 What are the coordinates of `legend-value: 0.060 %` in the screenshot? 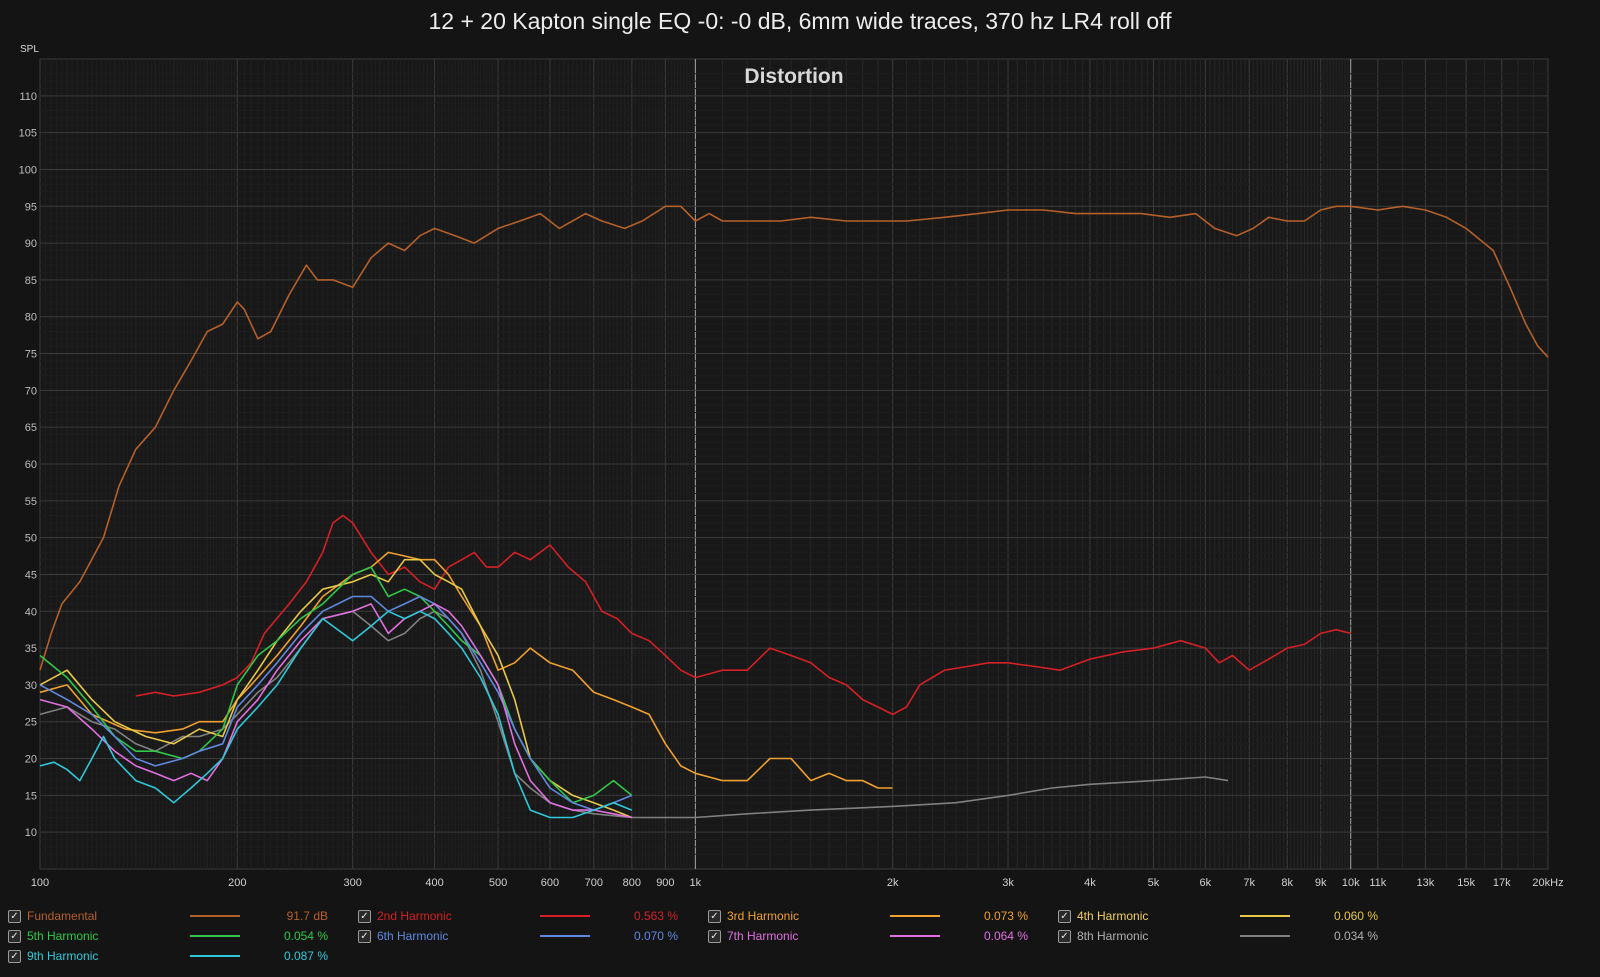 It's located at (1355, 916).